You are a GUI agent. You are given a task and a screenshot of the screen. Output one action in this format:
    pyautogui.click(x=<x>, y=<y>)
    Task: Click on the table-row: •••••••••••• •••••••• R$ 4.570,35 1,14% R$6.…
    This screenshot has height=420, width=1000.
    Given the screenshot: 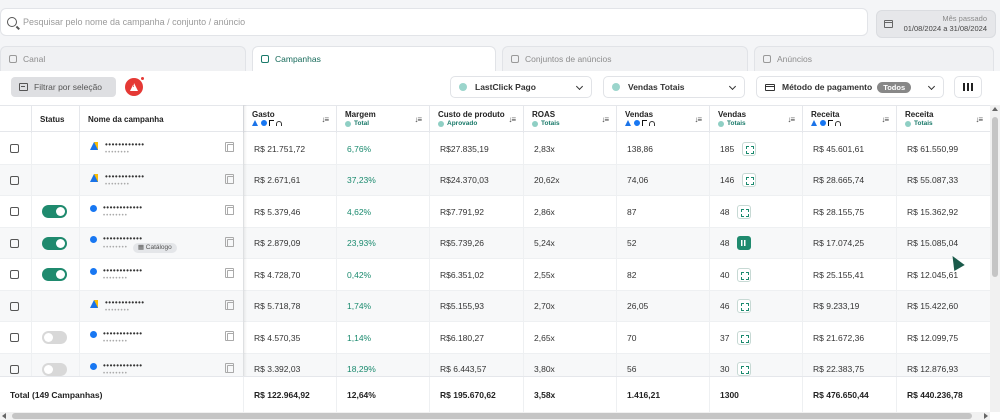 What is the action you would take?
    pyautogui.click(x=495, y=338)
    